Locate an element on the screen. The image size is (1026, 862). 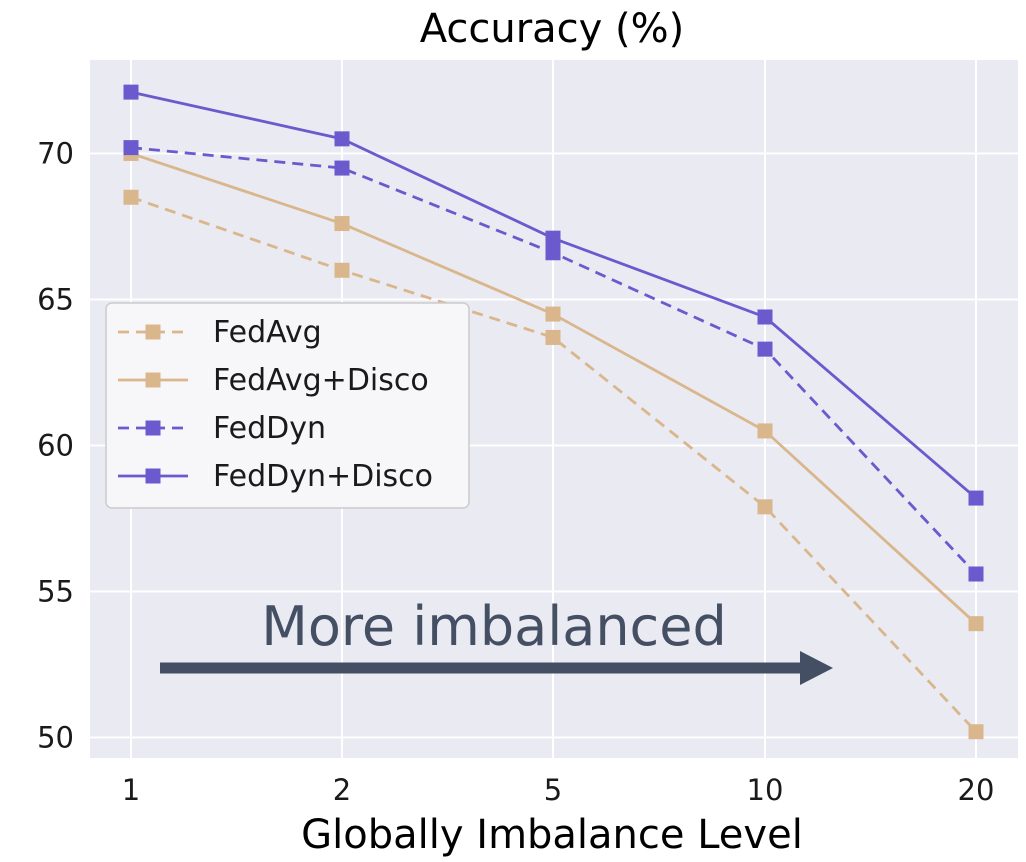
y-tick-label: 70 is located at coordinates (55, 153).